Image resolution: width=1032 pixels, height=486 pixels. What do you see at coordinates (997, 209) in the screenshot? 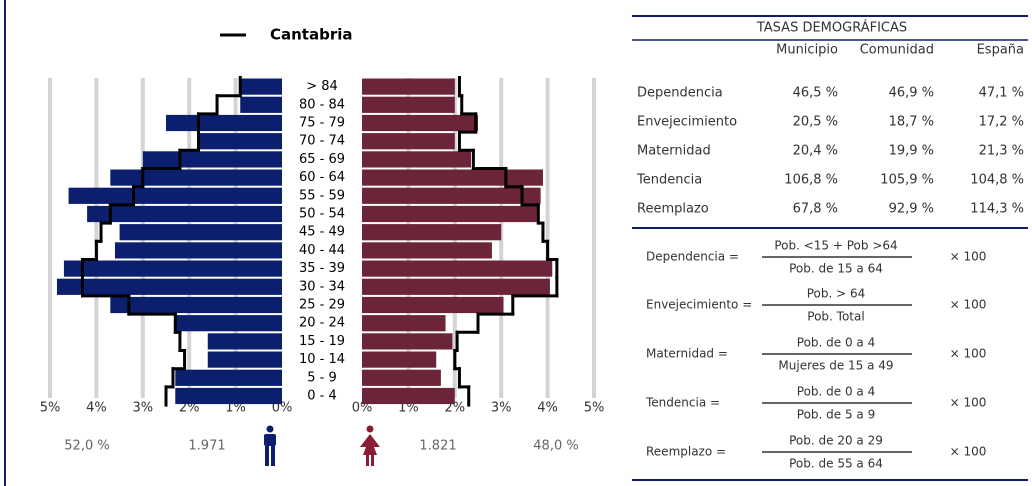
I see `rate-value: 114,3 %` at bounding box center [997, 209].